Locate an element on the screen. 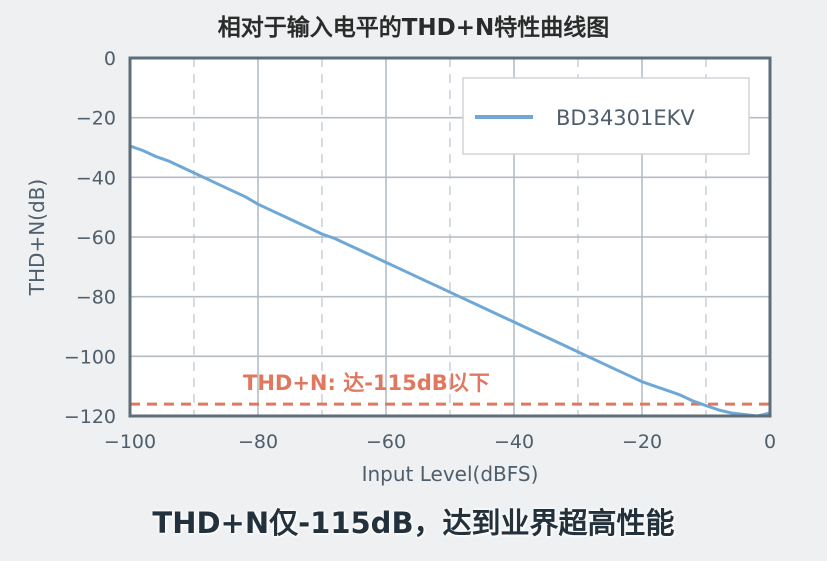  reference-line-annotation: THD+N: 达-115dB以下 is located at coordinates (366, 383).